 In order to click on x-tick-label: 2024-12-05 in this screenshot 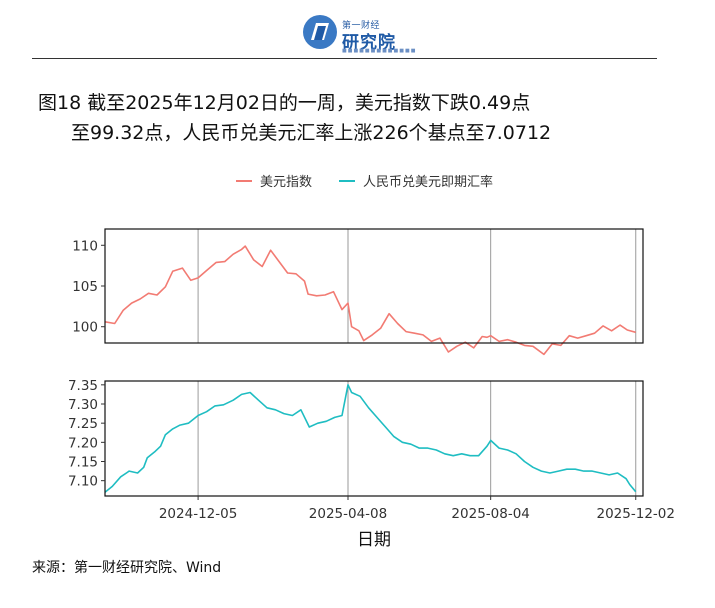, I will do `click(198, 514)`.